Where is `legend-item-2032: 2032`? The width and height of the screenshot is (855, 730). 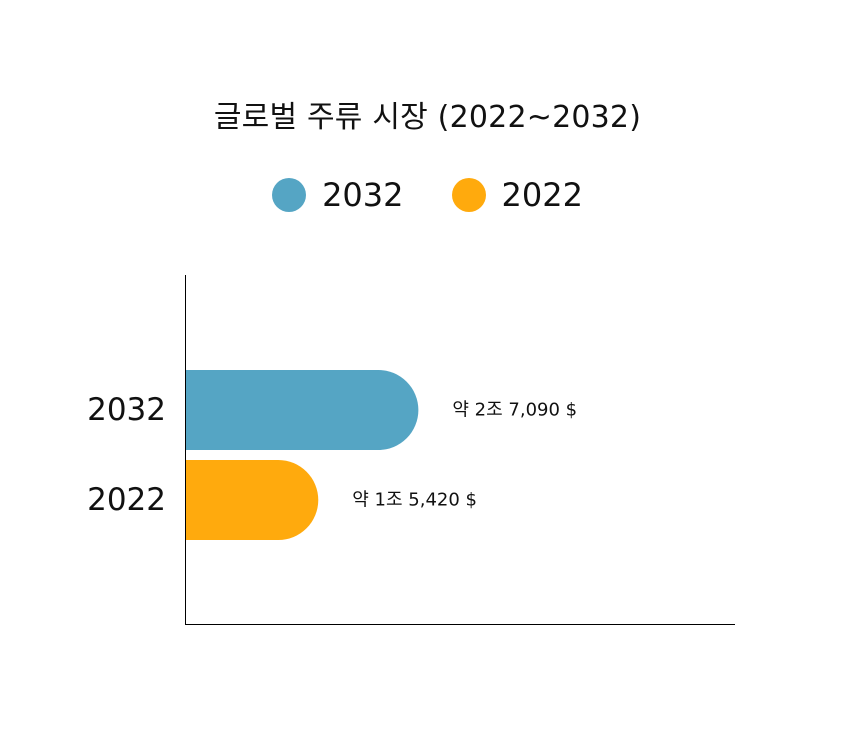
legend-item-2032: 2032 is located at coordinates (338, 195).